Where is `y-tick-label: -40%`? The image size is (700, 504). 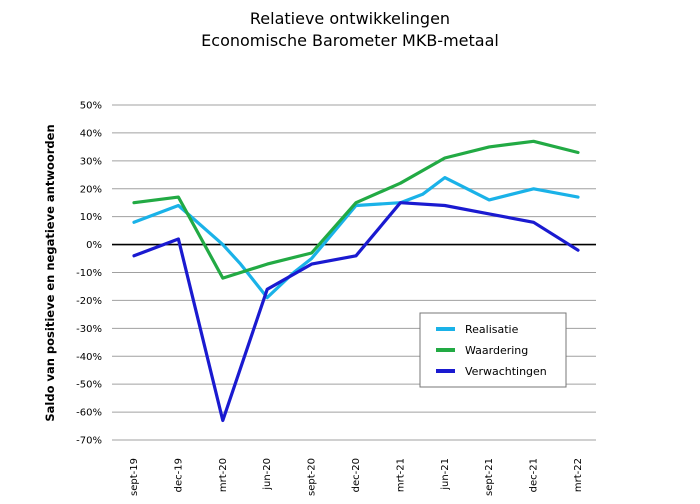
y-tick-label: -40% is located at coordinates (89, 357).